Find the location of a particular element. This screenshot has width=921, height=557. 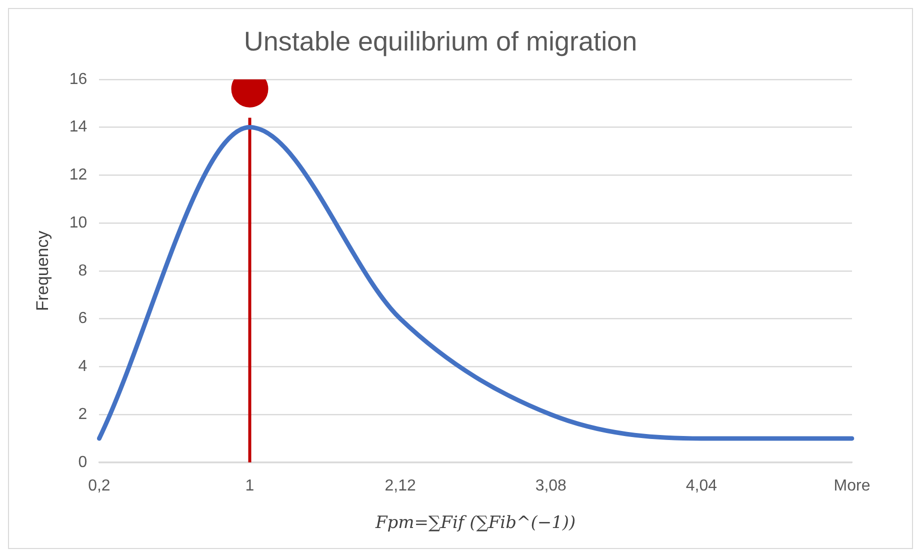

x-tick-label: 3,08 is located at coordinates (551, 485).